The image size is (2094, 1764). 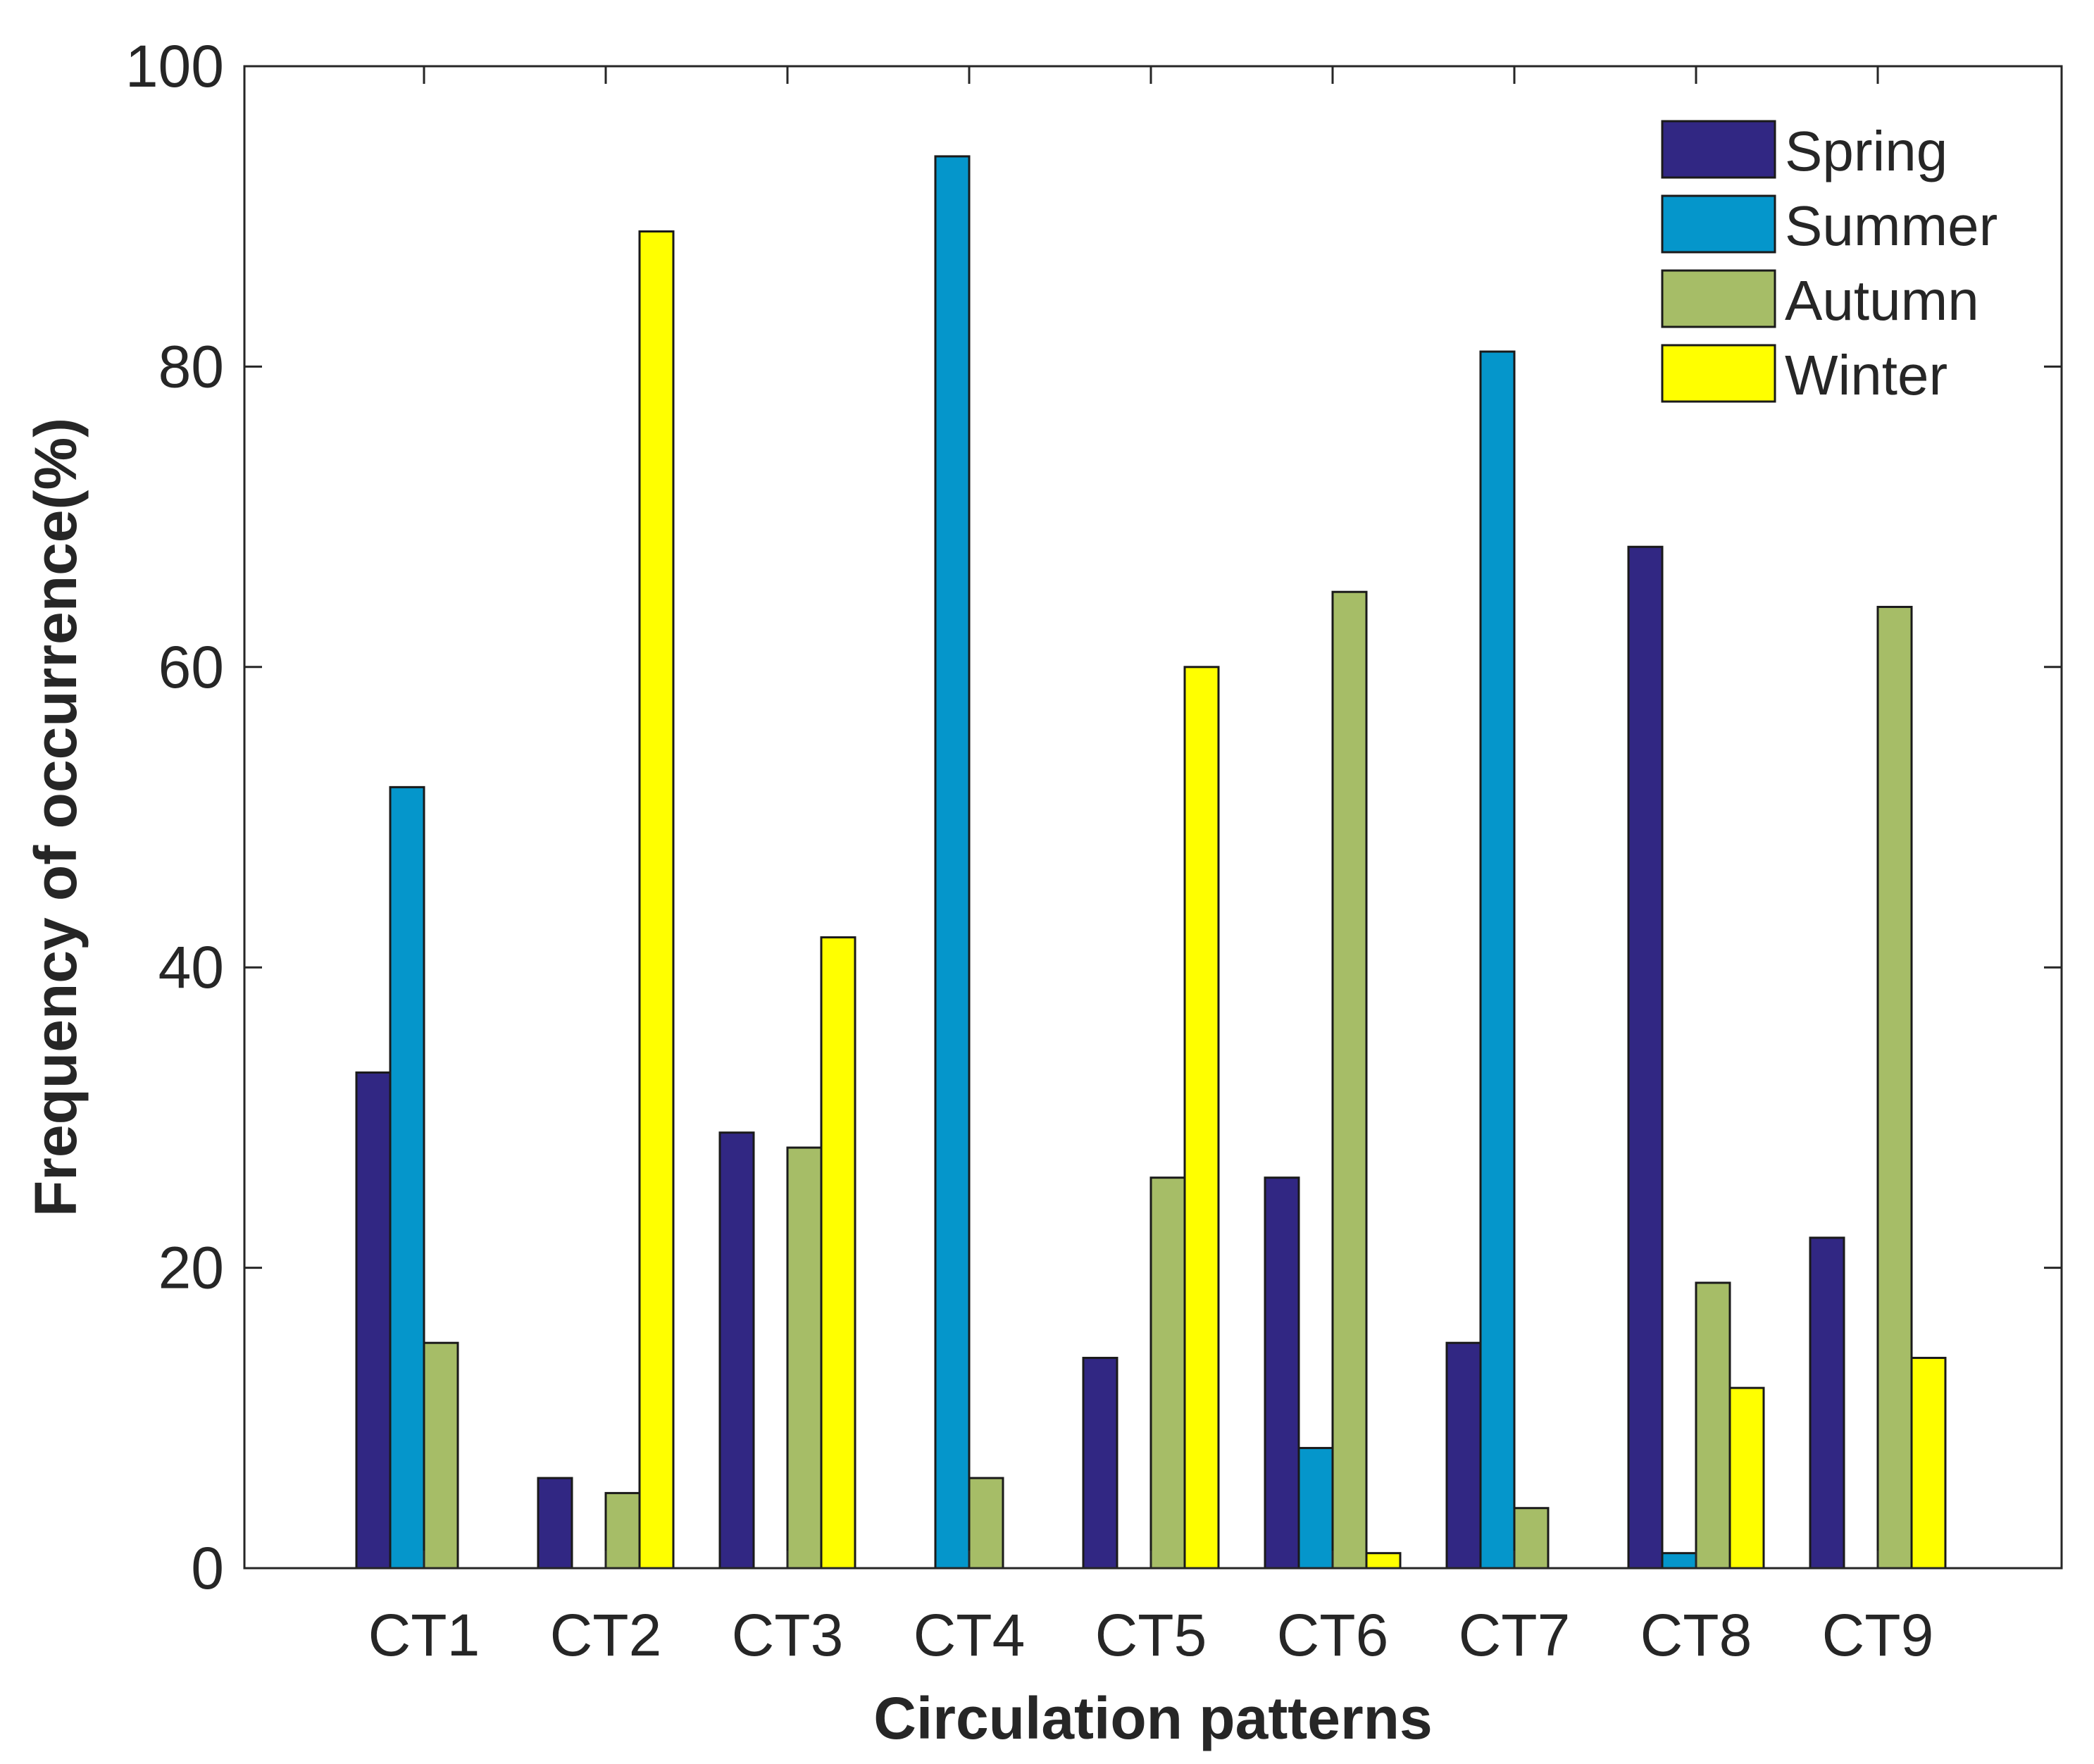 What do you see at coordinates (191, 366) in the screenshot?
I see `y-tick-label: 80` at bounding box center [191, 366].